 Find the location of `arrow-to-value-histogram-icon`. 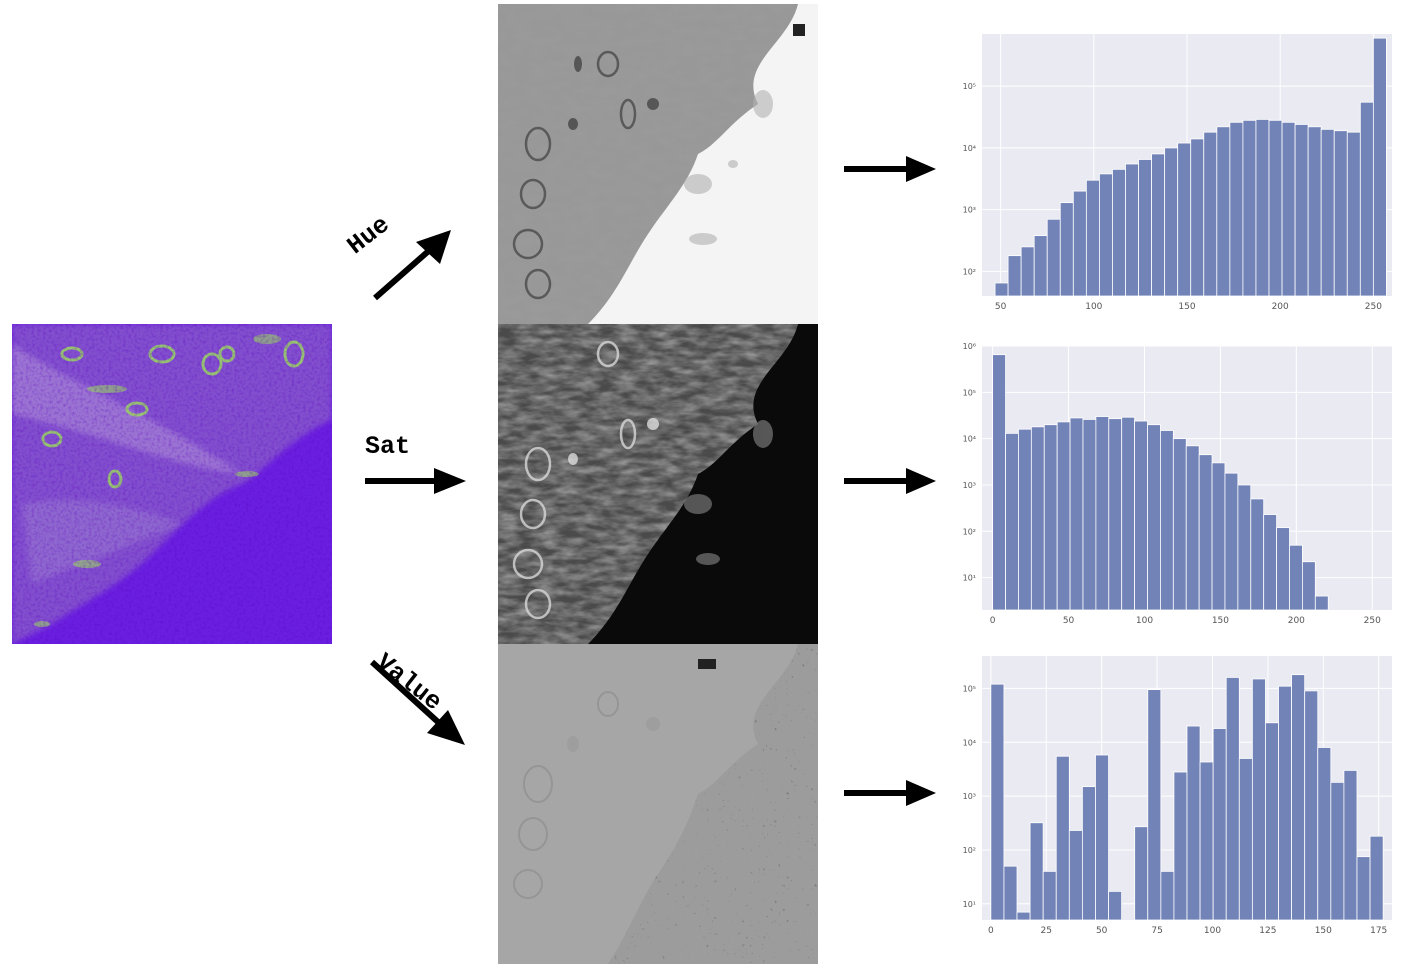

arrow-to-value-histogram-icon is located at coordinates (890, 793).